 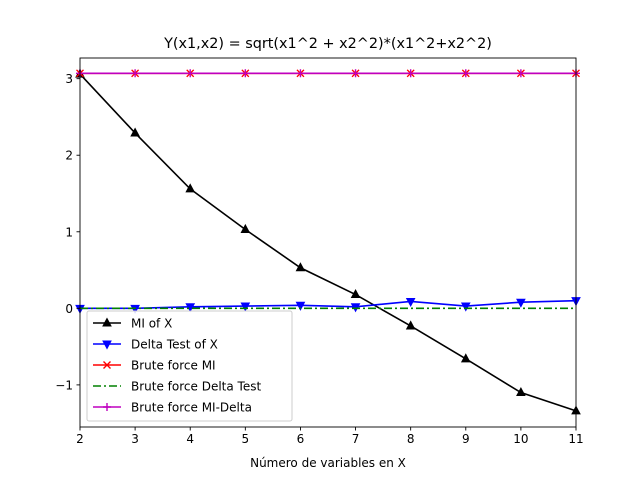 I want to click on x-tick-label: 8, so click(x=411, y=439).